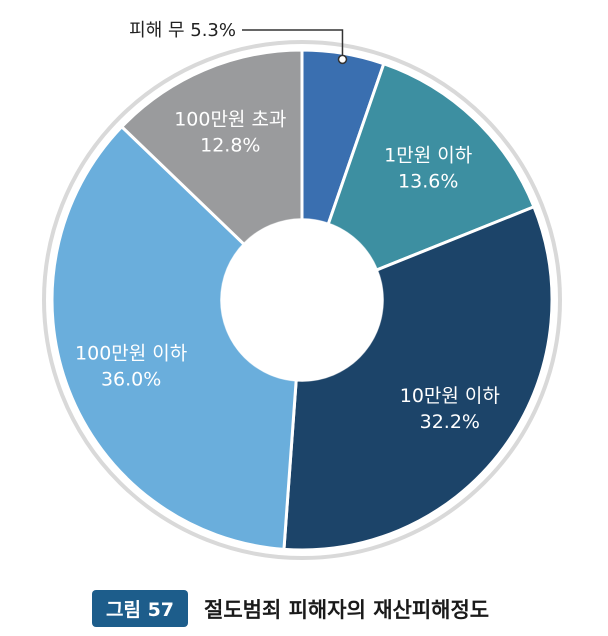 Image resolution: width=608 pixels, height=636 pixels. What do you see at coordinates (347, 609) in the screenshot?
I see `figure-title: 절도범죄 피해자의 재산피해정도` at bounding box center [347, 609].